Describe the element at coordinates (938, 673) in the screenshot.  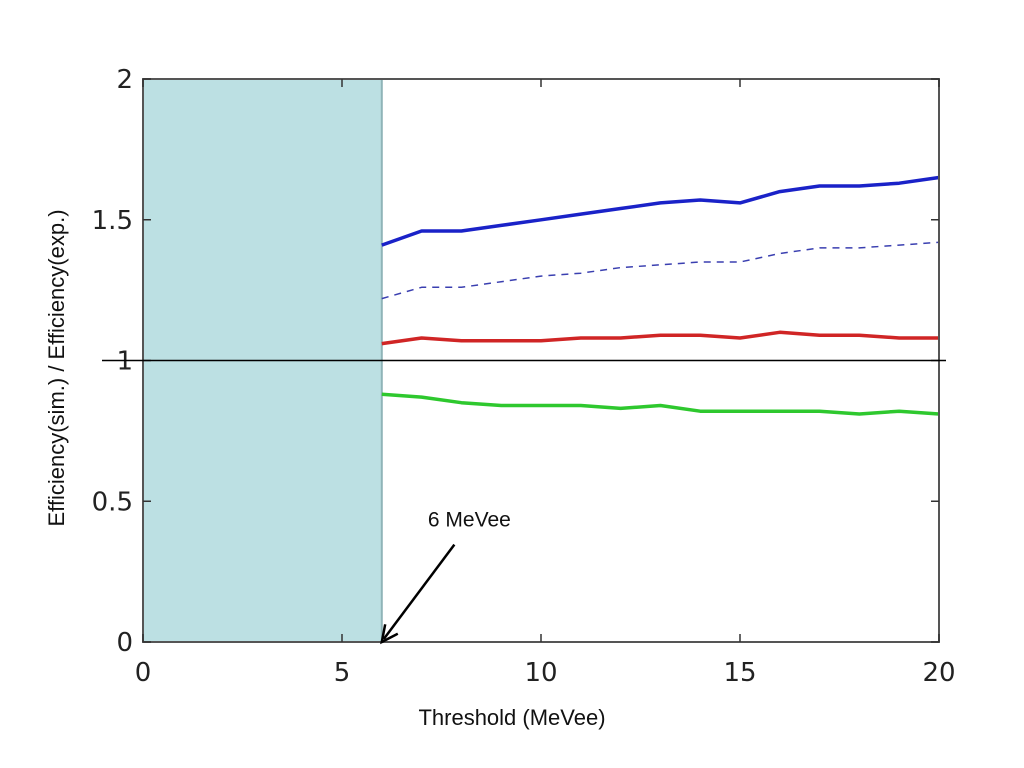
I see `x-tick-label: 20` at that location.